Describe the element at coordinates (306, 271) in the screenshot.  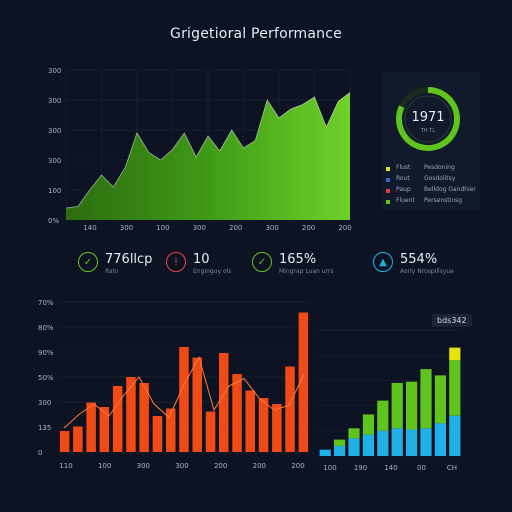
I see `kpi-caption: Mingrap Luan urrs` at that location.